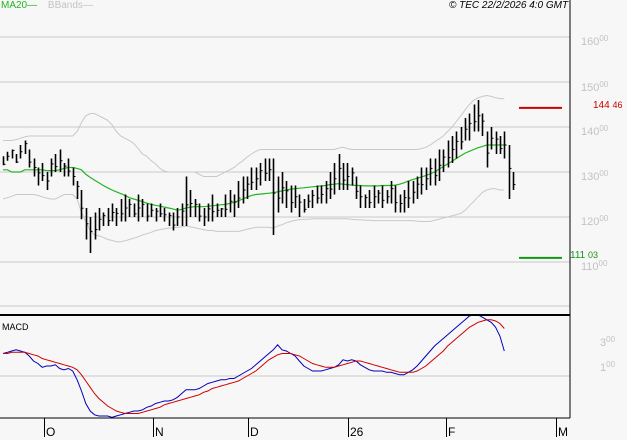 The height and width of the screenshot is (440, 627). Describe the element at coordinates (595, 41) in the screenshot. I see `y-axis-label: 16000` at that location.